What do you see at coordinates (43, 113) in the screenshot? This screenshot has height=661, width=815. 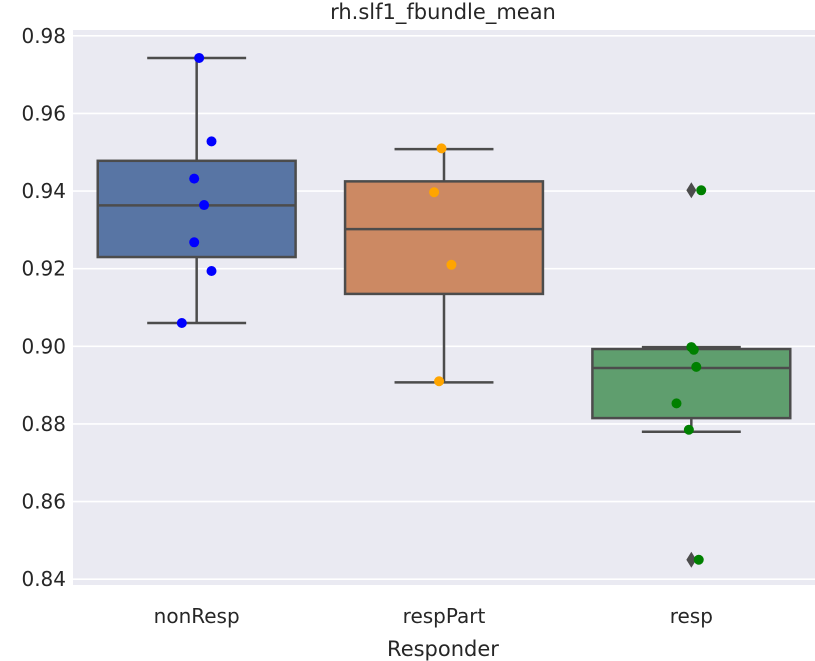 I see `y-tick-label: 0.96` at bounding box center [43, 113].